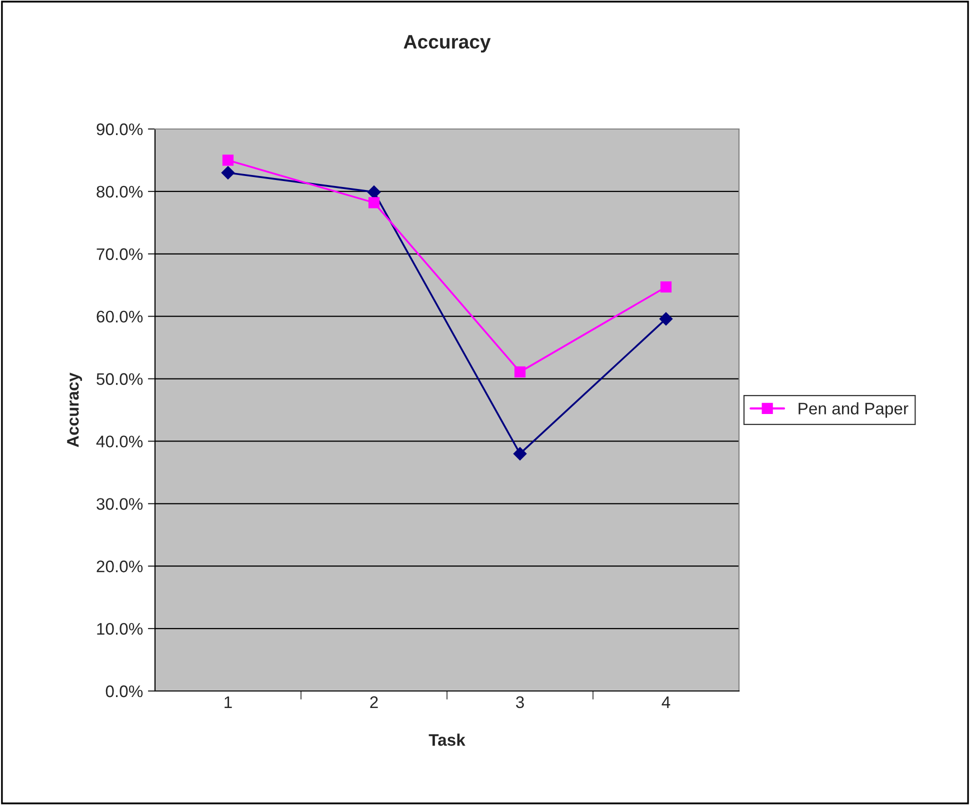  What do you see at coordinates (853, 410) in the screenshot?
I see `legend-label: Pen and Paper` at bounding box center [853, 410].